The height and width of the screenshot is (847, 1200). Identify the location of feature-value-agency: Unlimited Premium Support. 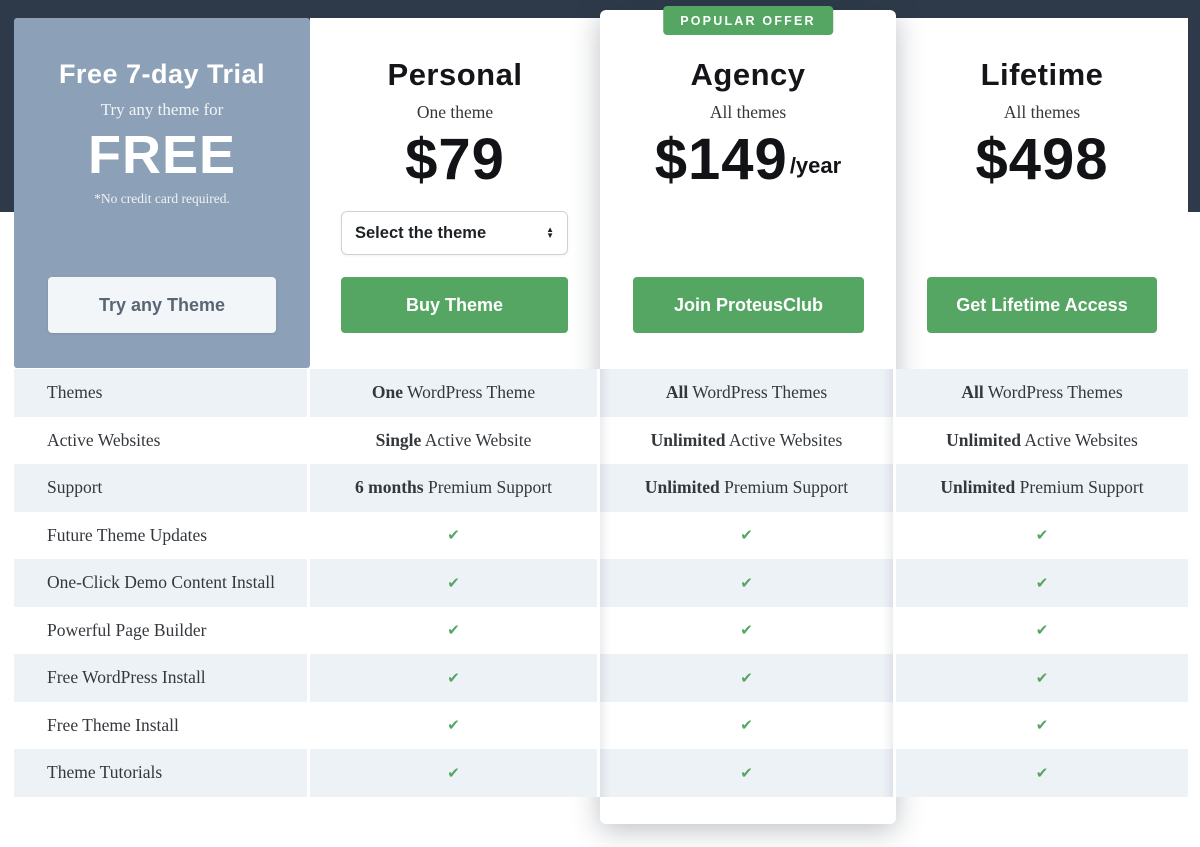
(748, 488).